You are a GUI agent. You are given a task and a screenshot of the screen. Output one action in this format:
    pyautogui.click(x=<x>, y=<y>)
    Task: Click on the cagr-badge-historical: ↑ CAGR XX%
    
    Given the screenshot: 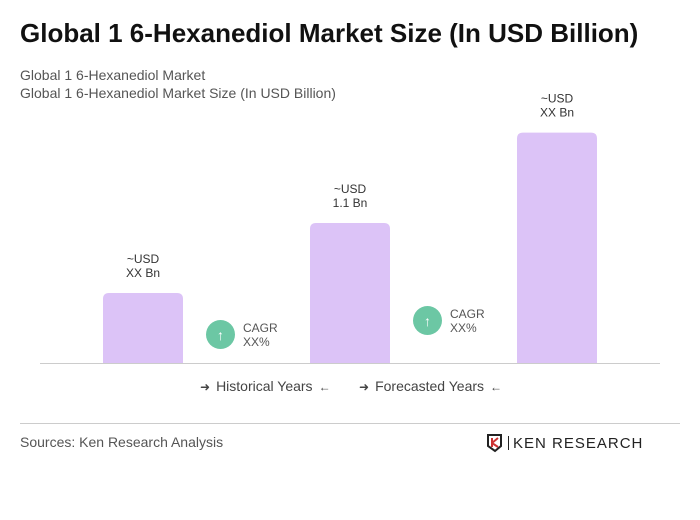 What is the action you would take?
    pyautogui.click(x=242, y=334)
    